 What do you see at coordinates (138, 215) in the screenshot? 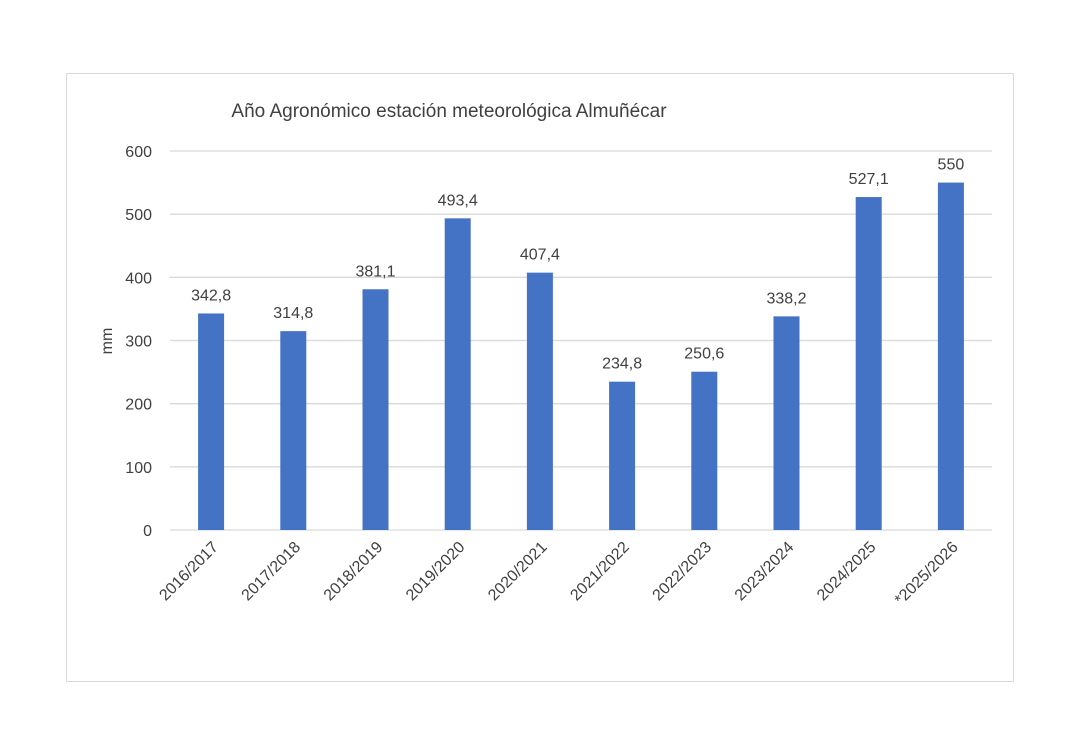
I see `y-tick-label: 500` at bounding box center [138, 215].